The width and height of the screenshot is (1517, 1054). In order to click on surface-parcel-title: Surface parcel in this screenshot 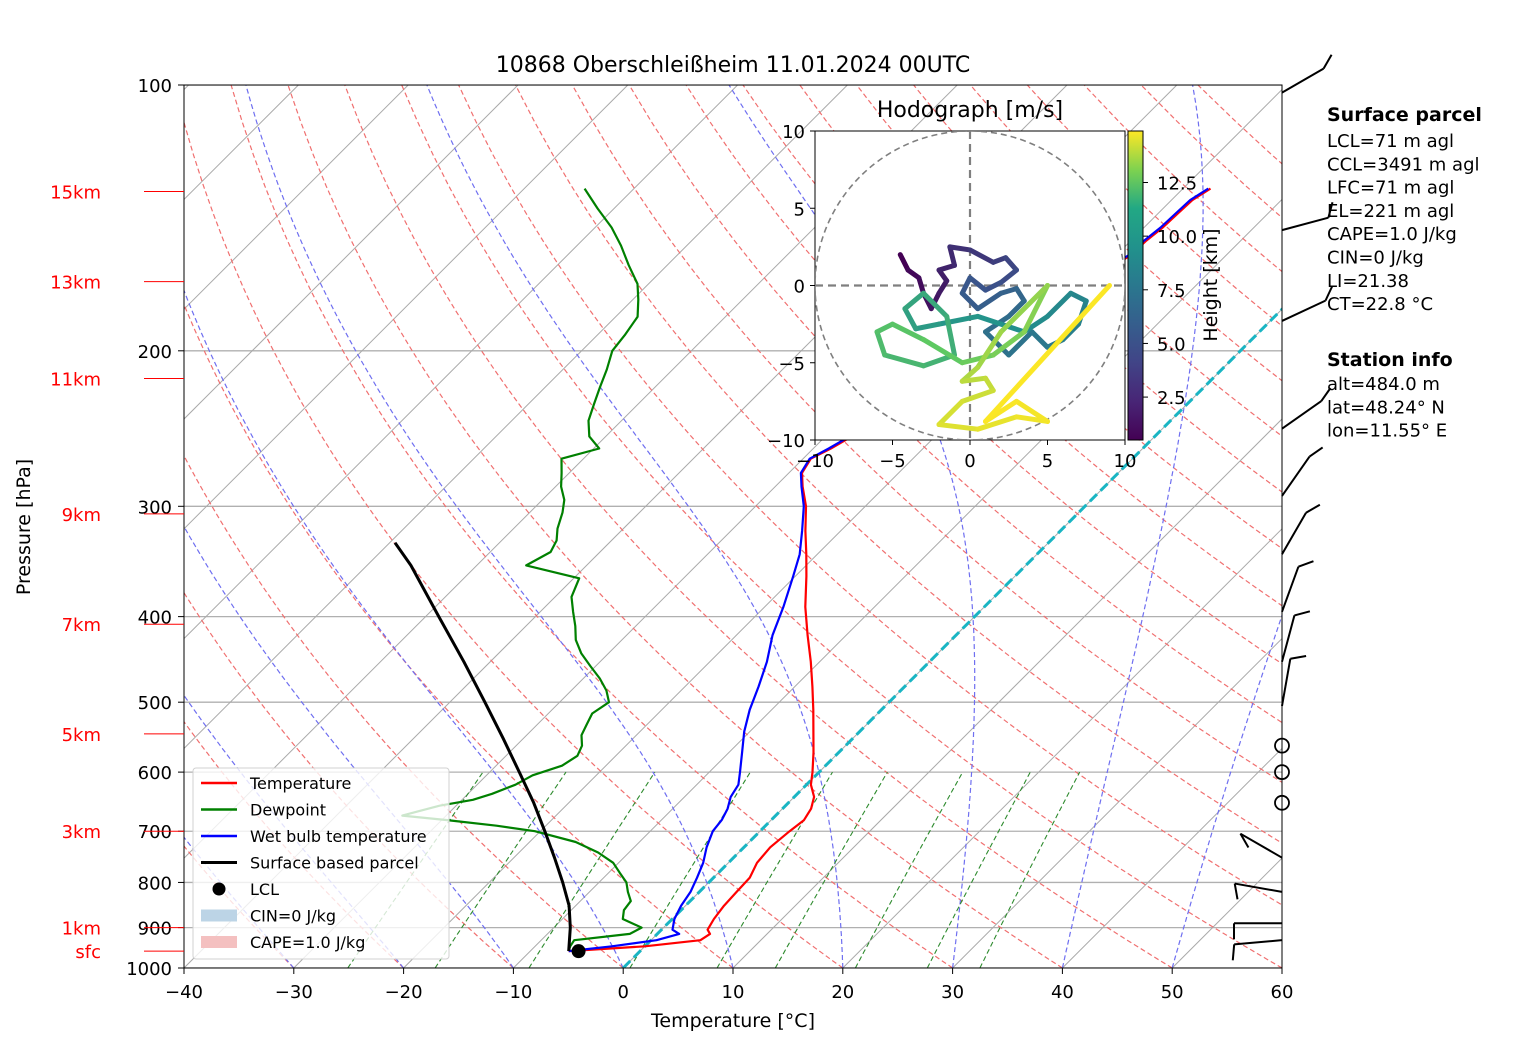, I will do `click(1404, 115)`.